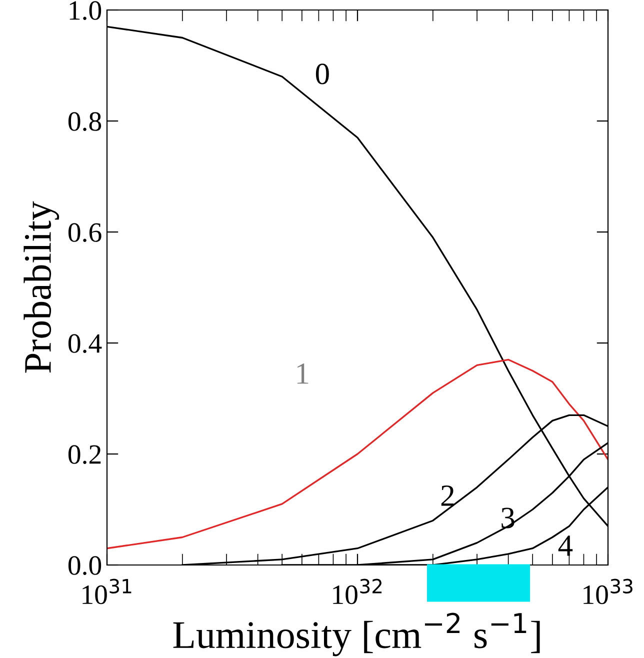 The image size is (644, 658). What do you see at coordinates (86, 10) in the screenshot?
I see `y-tick-label: 1.0` at bounding box center [86, 10].